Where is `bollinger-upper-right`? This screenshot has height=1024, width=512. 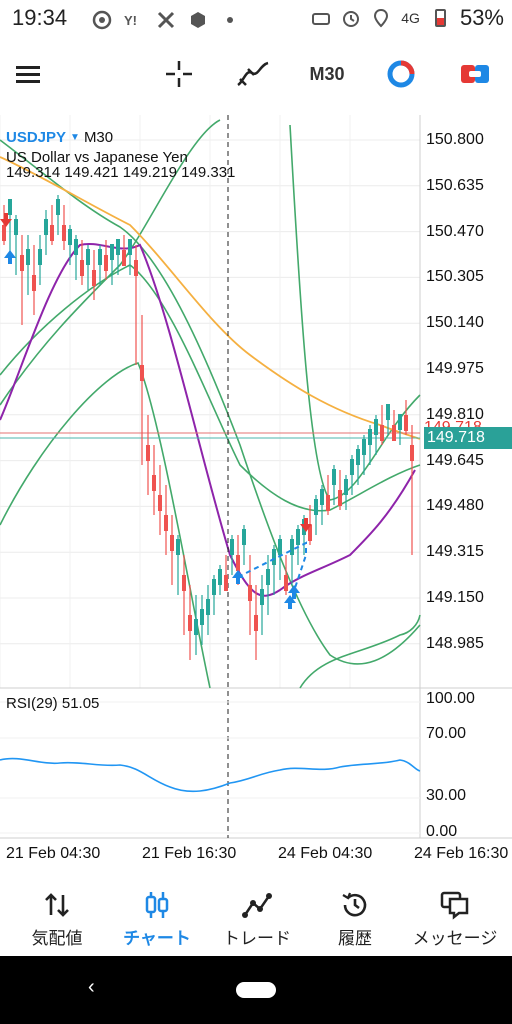 bollinger-upper-right is located at coordinates (355, 312).